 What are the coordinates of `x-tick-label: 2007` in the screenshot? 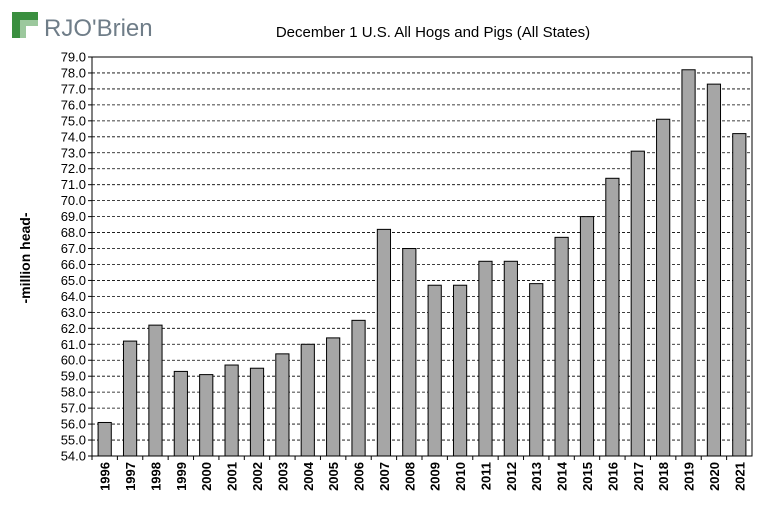 It's located at (384, 476).